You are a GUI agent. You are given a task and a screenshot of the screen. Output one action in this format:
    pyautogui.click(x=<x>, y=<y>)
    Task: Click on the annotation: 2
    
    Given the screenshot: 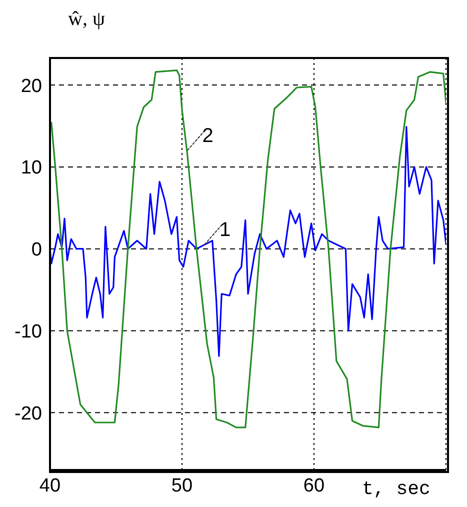 What is the action you would take?
    pyautogui.click(x=208, y=135)
    